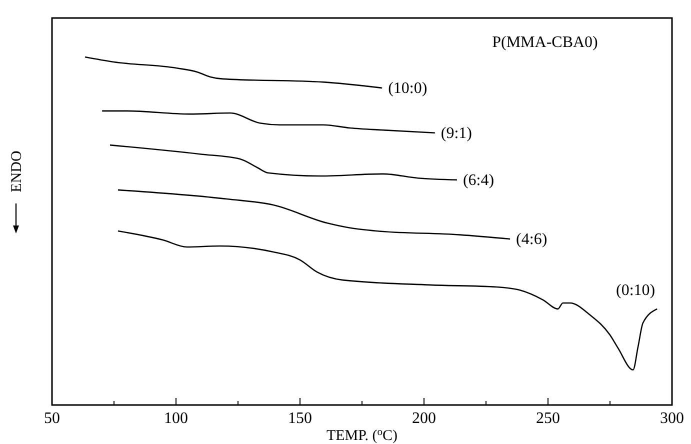 The height and width of the screenshot is (444, 691). I want to click on y-axis-title: ENDO, so click(17, 171).